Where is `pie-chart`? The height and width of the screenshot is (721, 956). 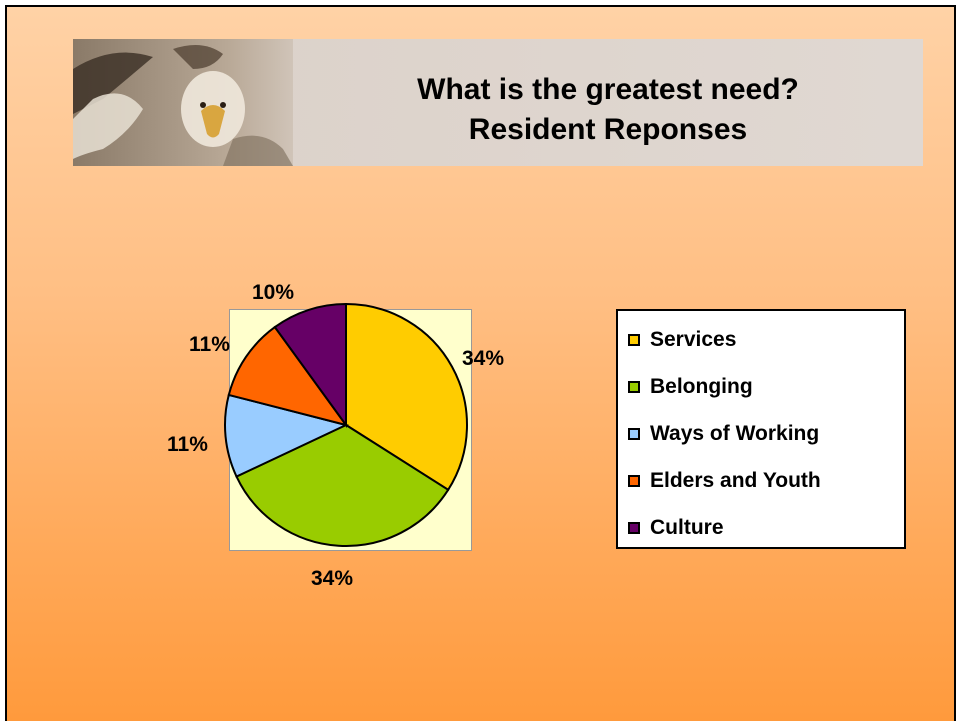 pie-chart is located at coordinates (346, 424).